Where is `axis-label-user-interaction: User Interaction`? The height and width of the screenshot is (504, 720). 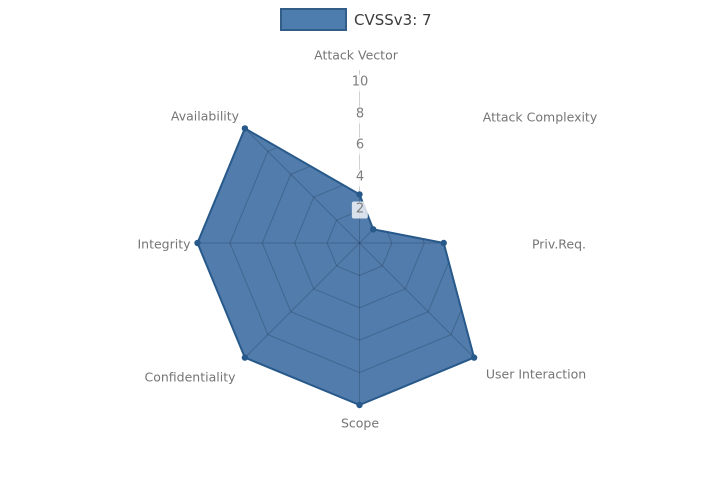 axis-label-user-interaction: User Interaction is located at coordinates (536, 374).